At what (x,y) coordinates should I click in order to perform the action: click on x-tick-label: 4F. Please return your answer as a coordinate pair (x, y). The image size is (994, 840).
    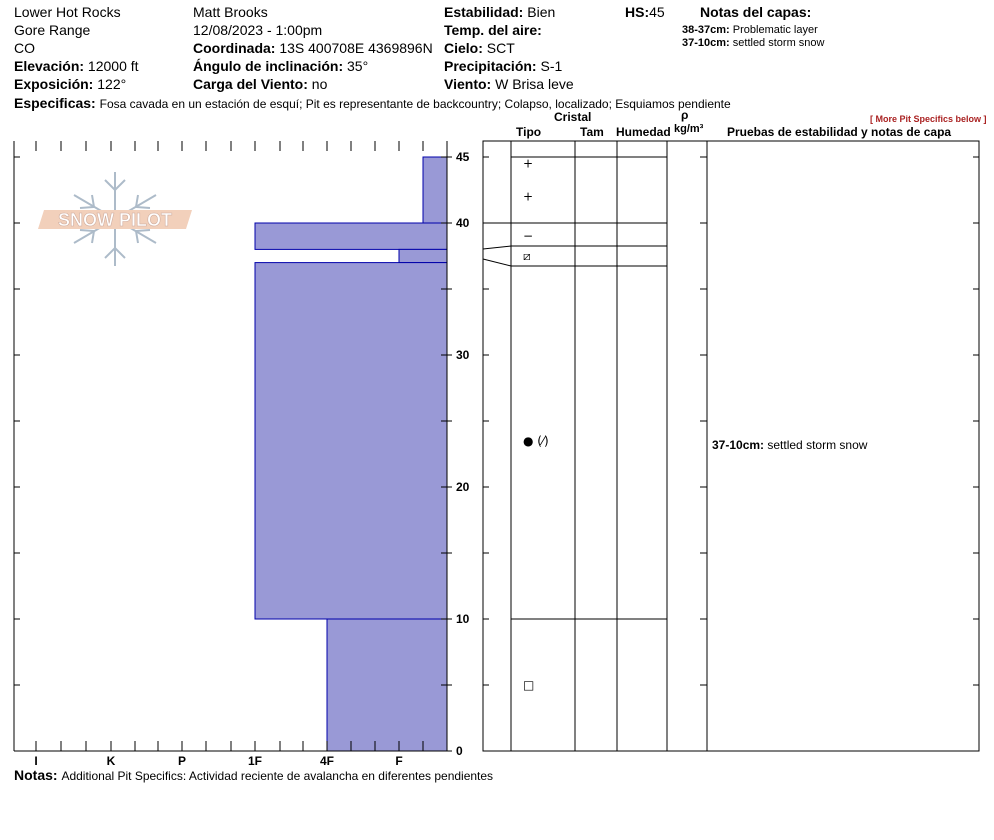
    Looking at the image, I should click on (327, 761).